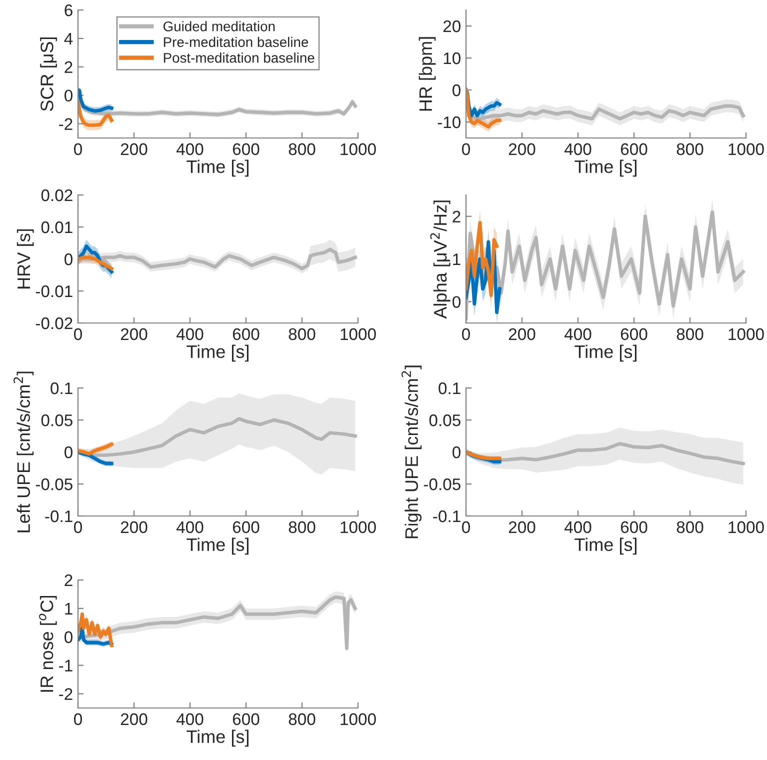  Describe the element at coordinates (48, 644) in the screenshot. I see `y-axis-title: IR nose [$^{o}$C]` at that location.